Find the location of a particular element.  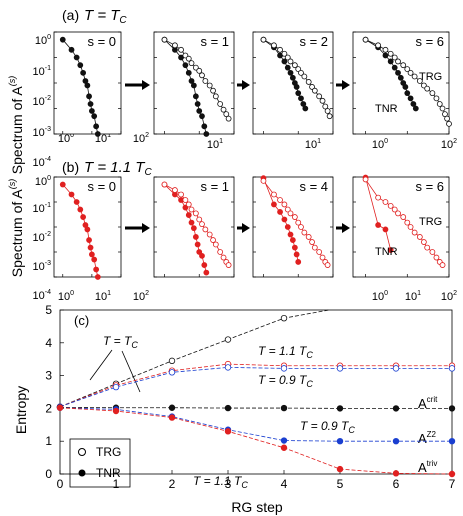

svg-text: 10⁻⁴ is located at coordinates (42, 162).